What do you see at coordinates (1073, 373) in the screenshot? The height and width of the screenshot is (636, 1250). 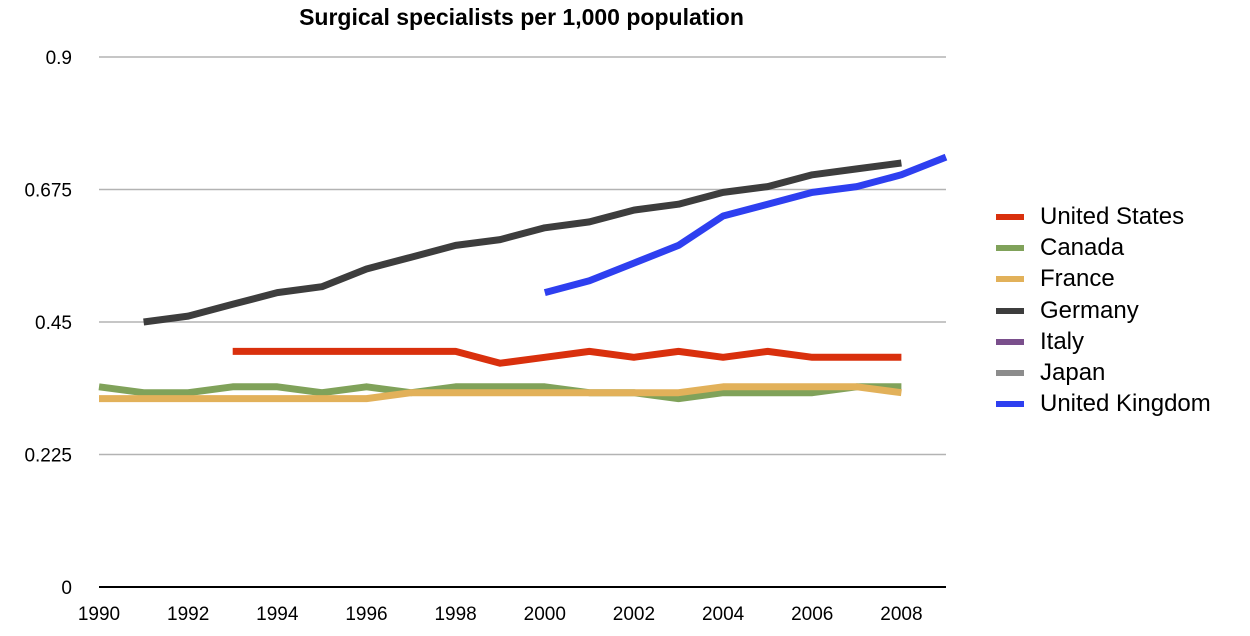 I see `legend-label: Japan` at bounding box center [1073, 373].